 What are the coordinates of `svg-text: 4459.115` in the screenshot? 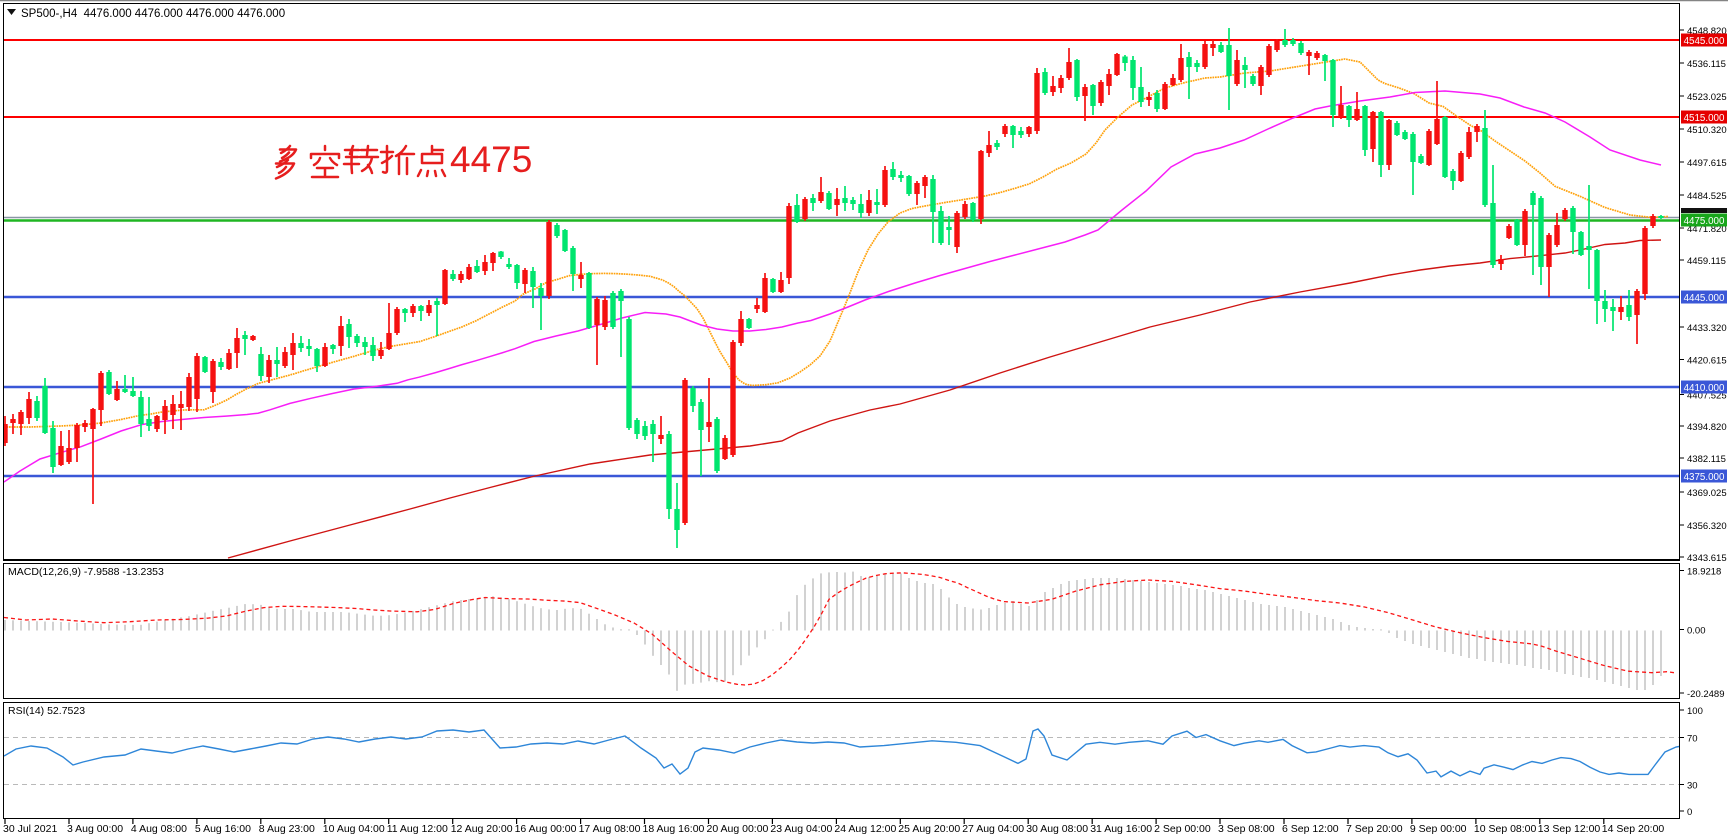 It's located at (1706, 261).